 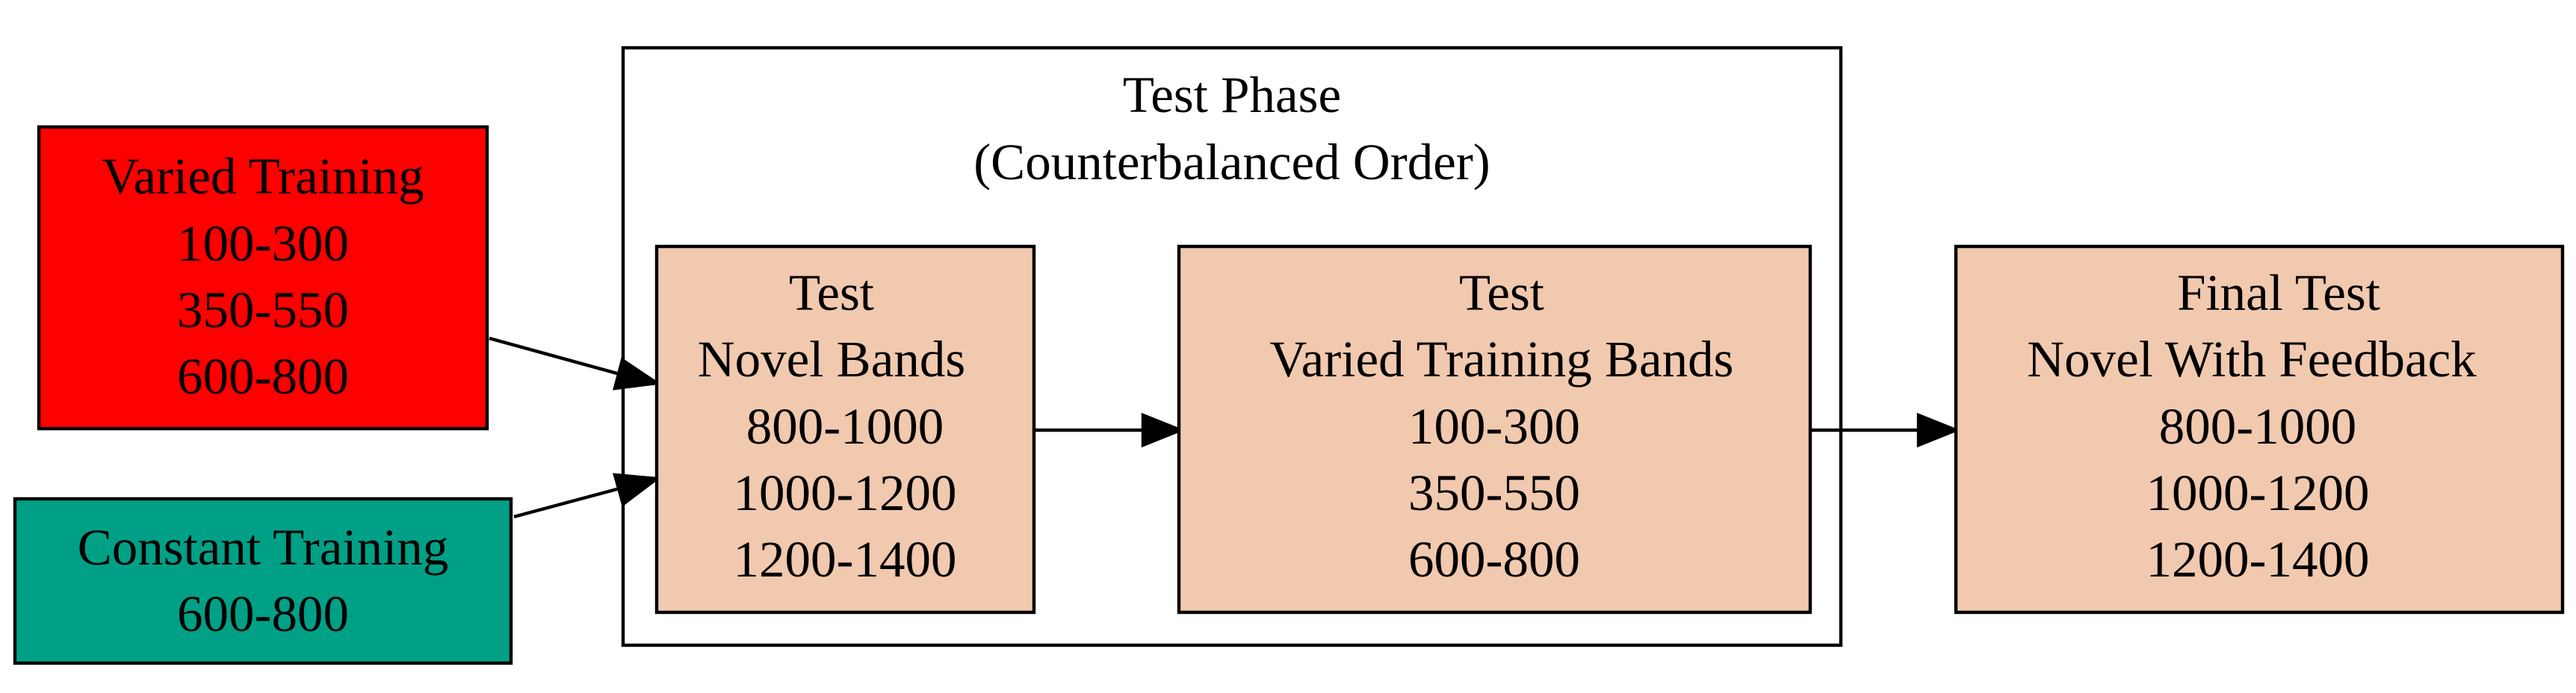 I want to click on test-varied-training-bands-range: 100-300, so click(x=1494, y=426).